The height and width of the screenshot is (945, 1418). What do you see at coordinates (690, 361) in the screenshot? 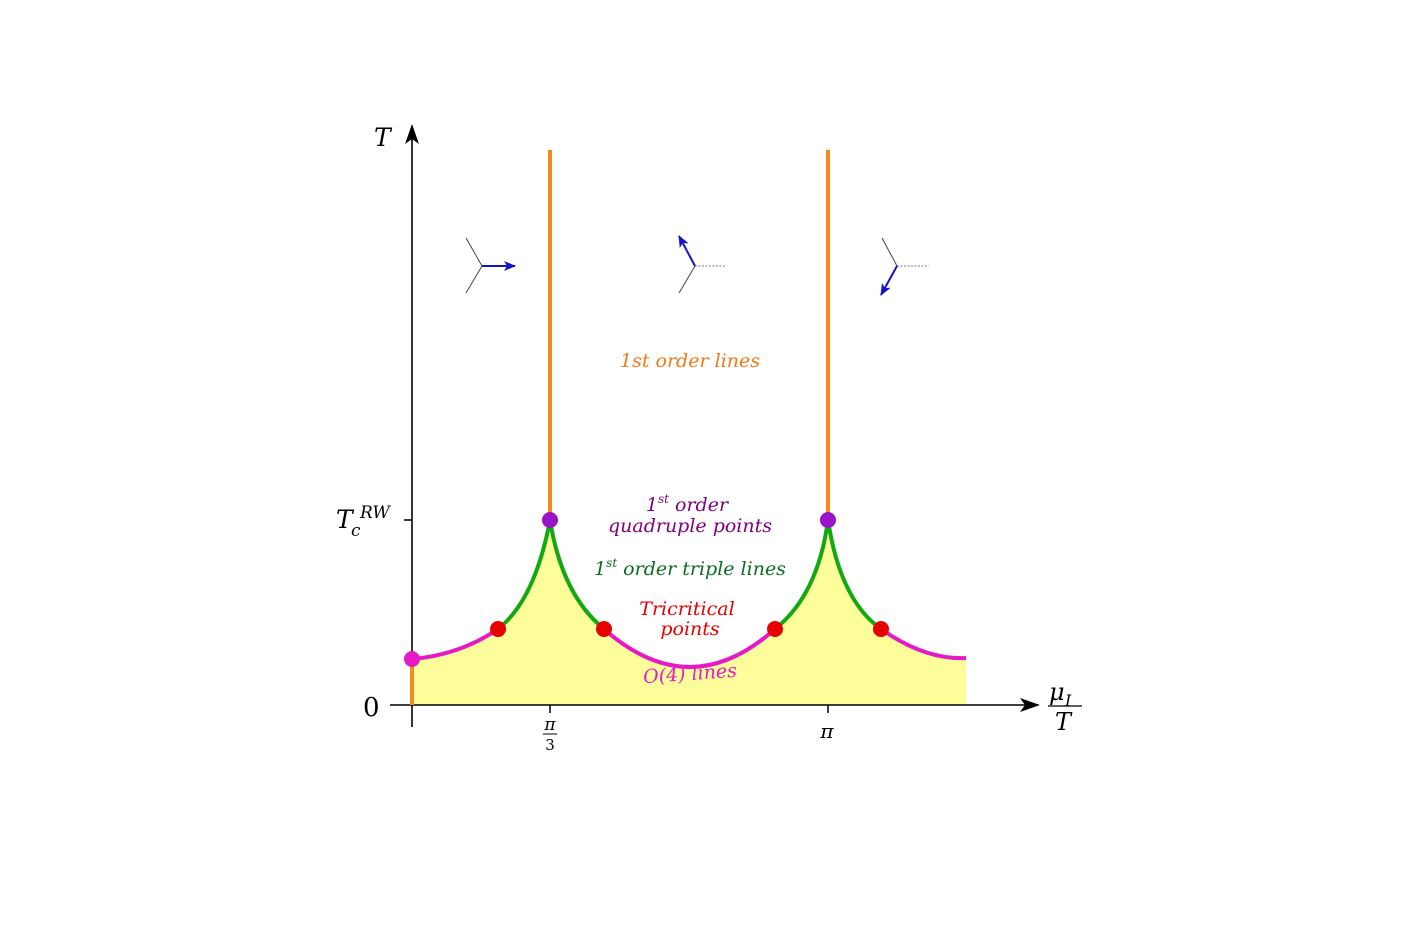
I see `first-order-lines-label: 1st order lines` at bounding box center [690, 361].